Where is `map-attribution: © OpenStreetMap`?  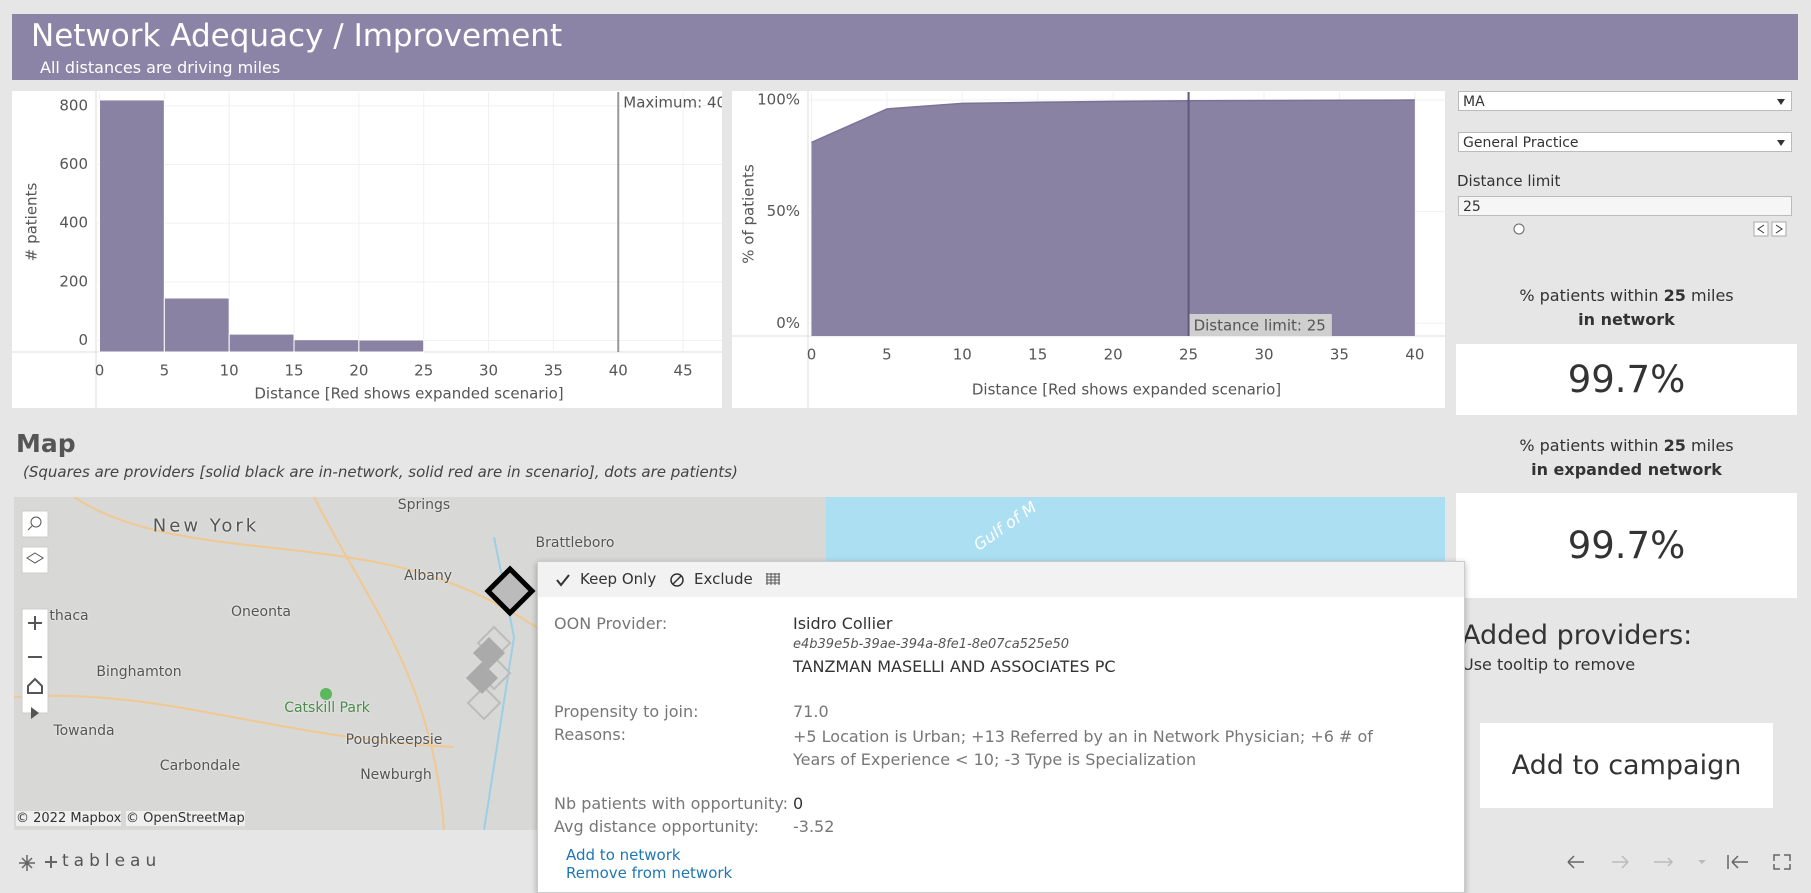
map-attribution: © OpenStreetMap is located at coordinates (185, 818).